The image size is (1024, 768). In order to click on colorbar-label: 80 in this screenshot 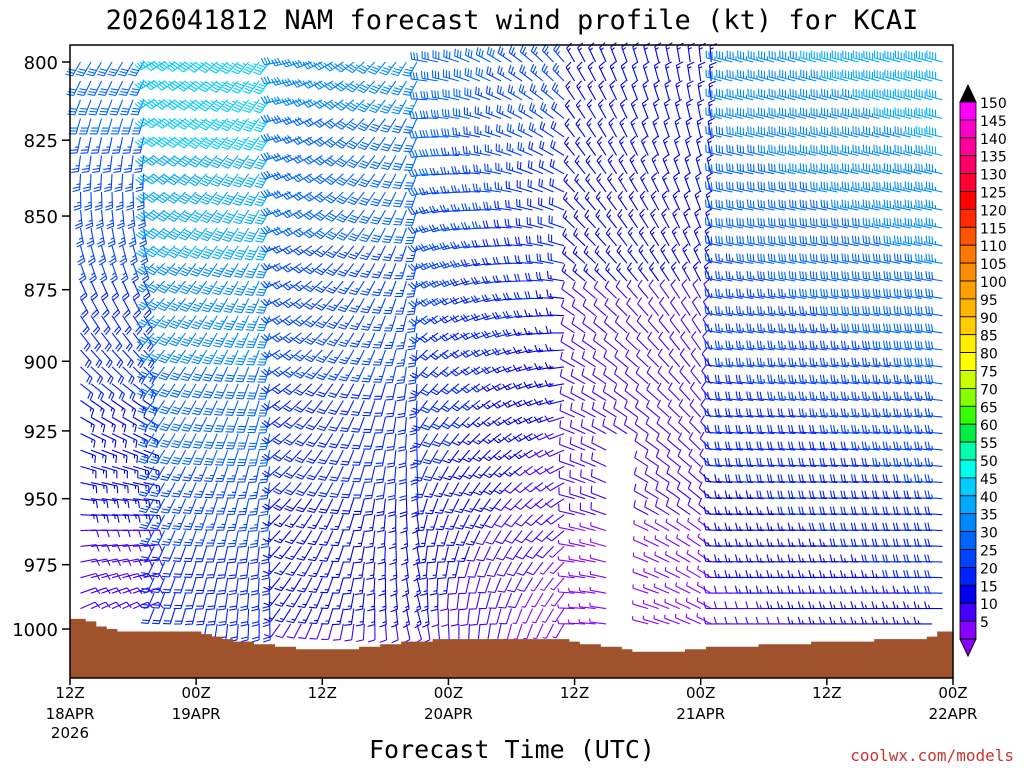, I will do `click(989, 355)`.